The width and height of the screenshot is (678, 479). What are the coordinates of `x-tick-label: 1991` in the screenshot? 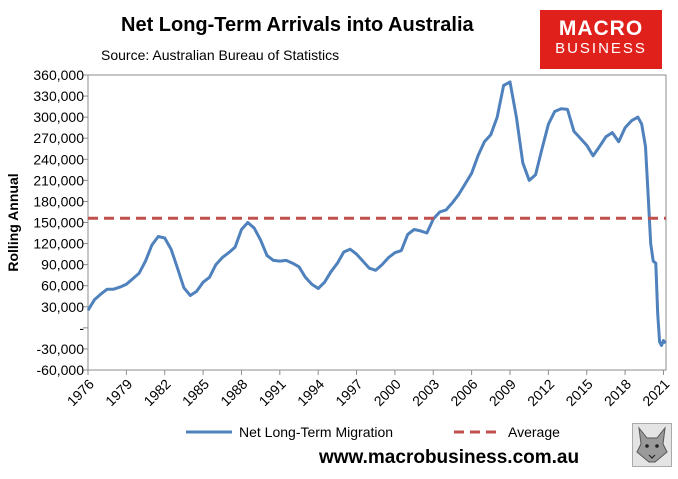 It's located at (272, 392).